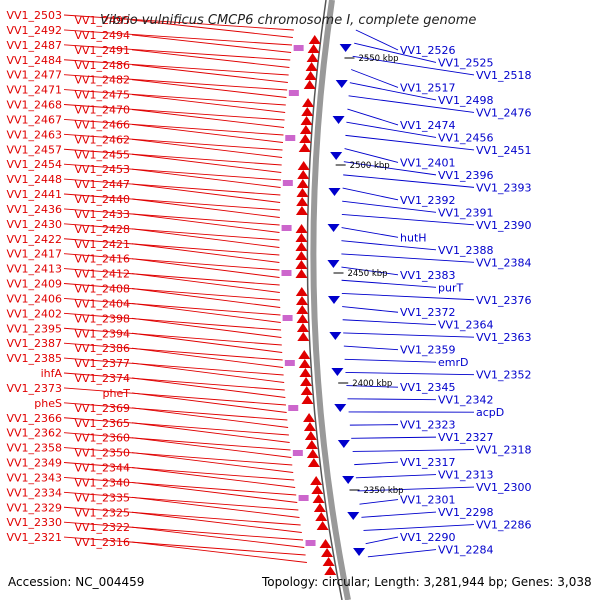 This screenshot has width=600, height=600. Describe the element at coordinates (34, 298) in the screenshot. I see `left-gene-label: VV1_2406` at that location.